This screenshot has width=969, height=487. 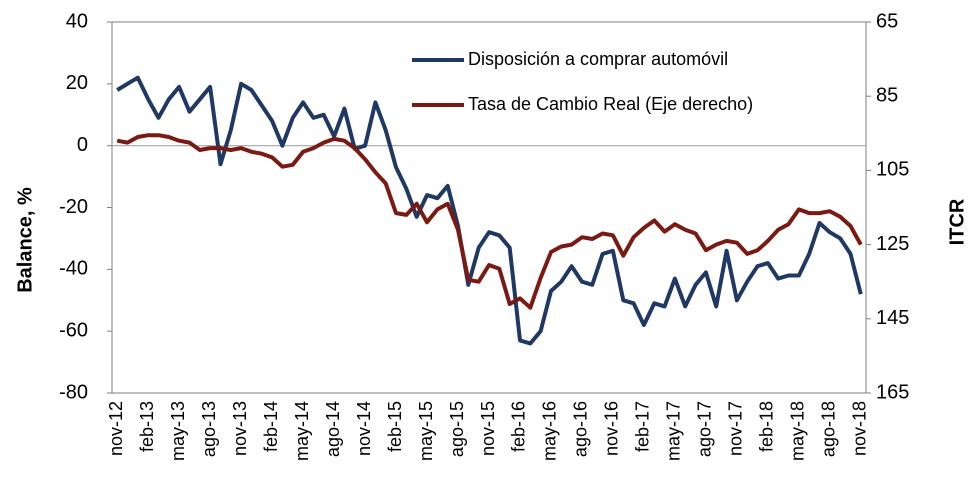 I want to click on x-tick-label: nov-15, so click(x=488, y=428).